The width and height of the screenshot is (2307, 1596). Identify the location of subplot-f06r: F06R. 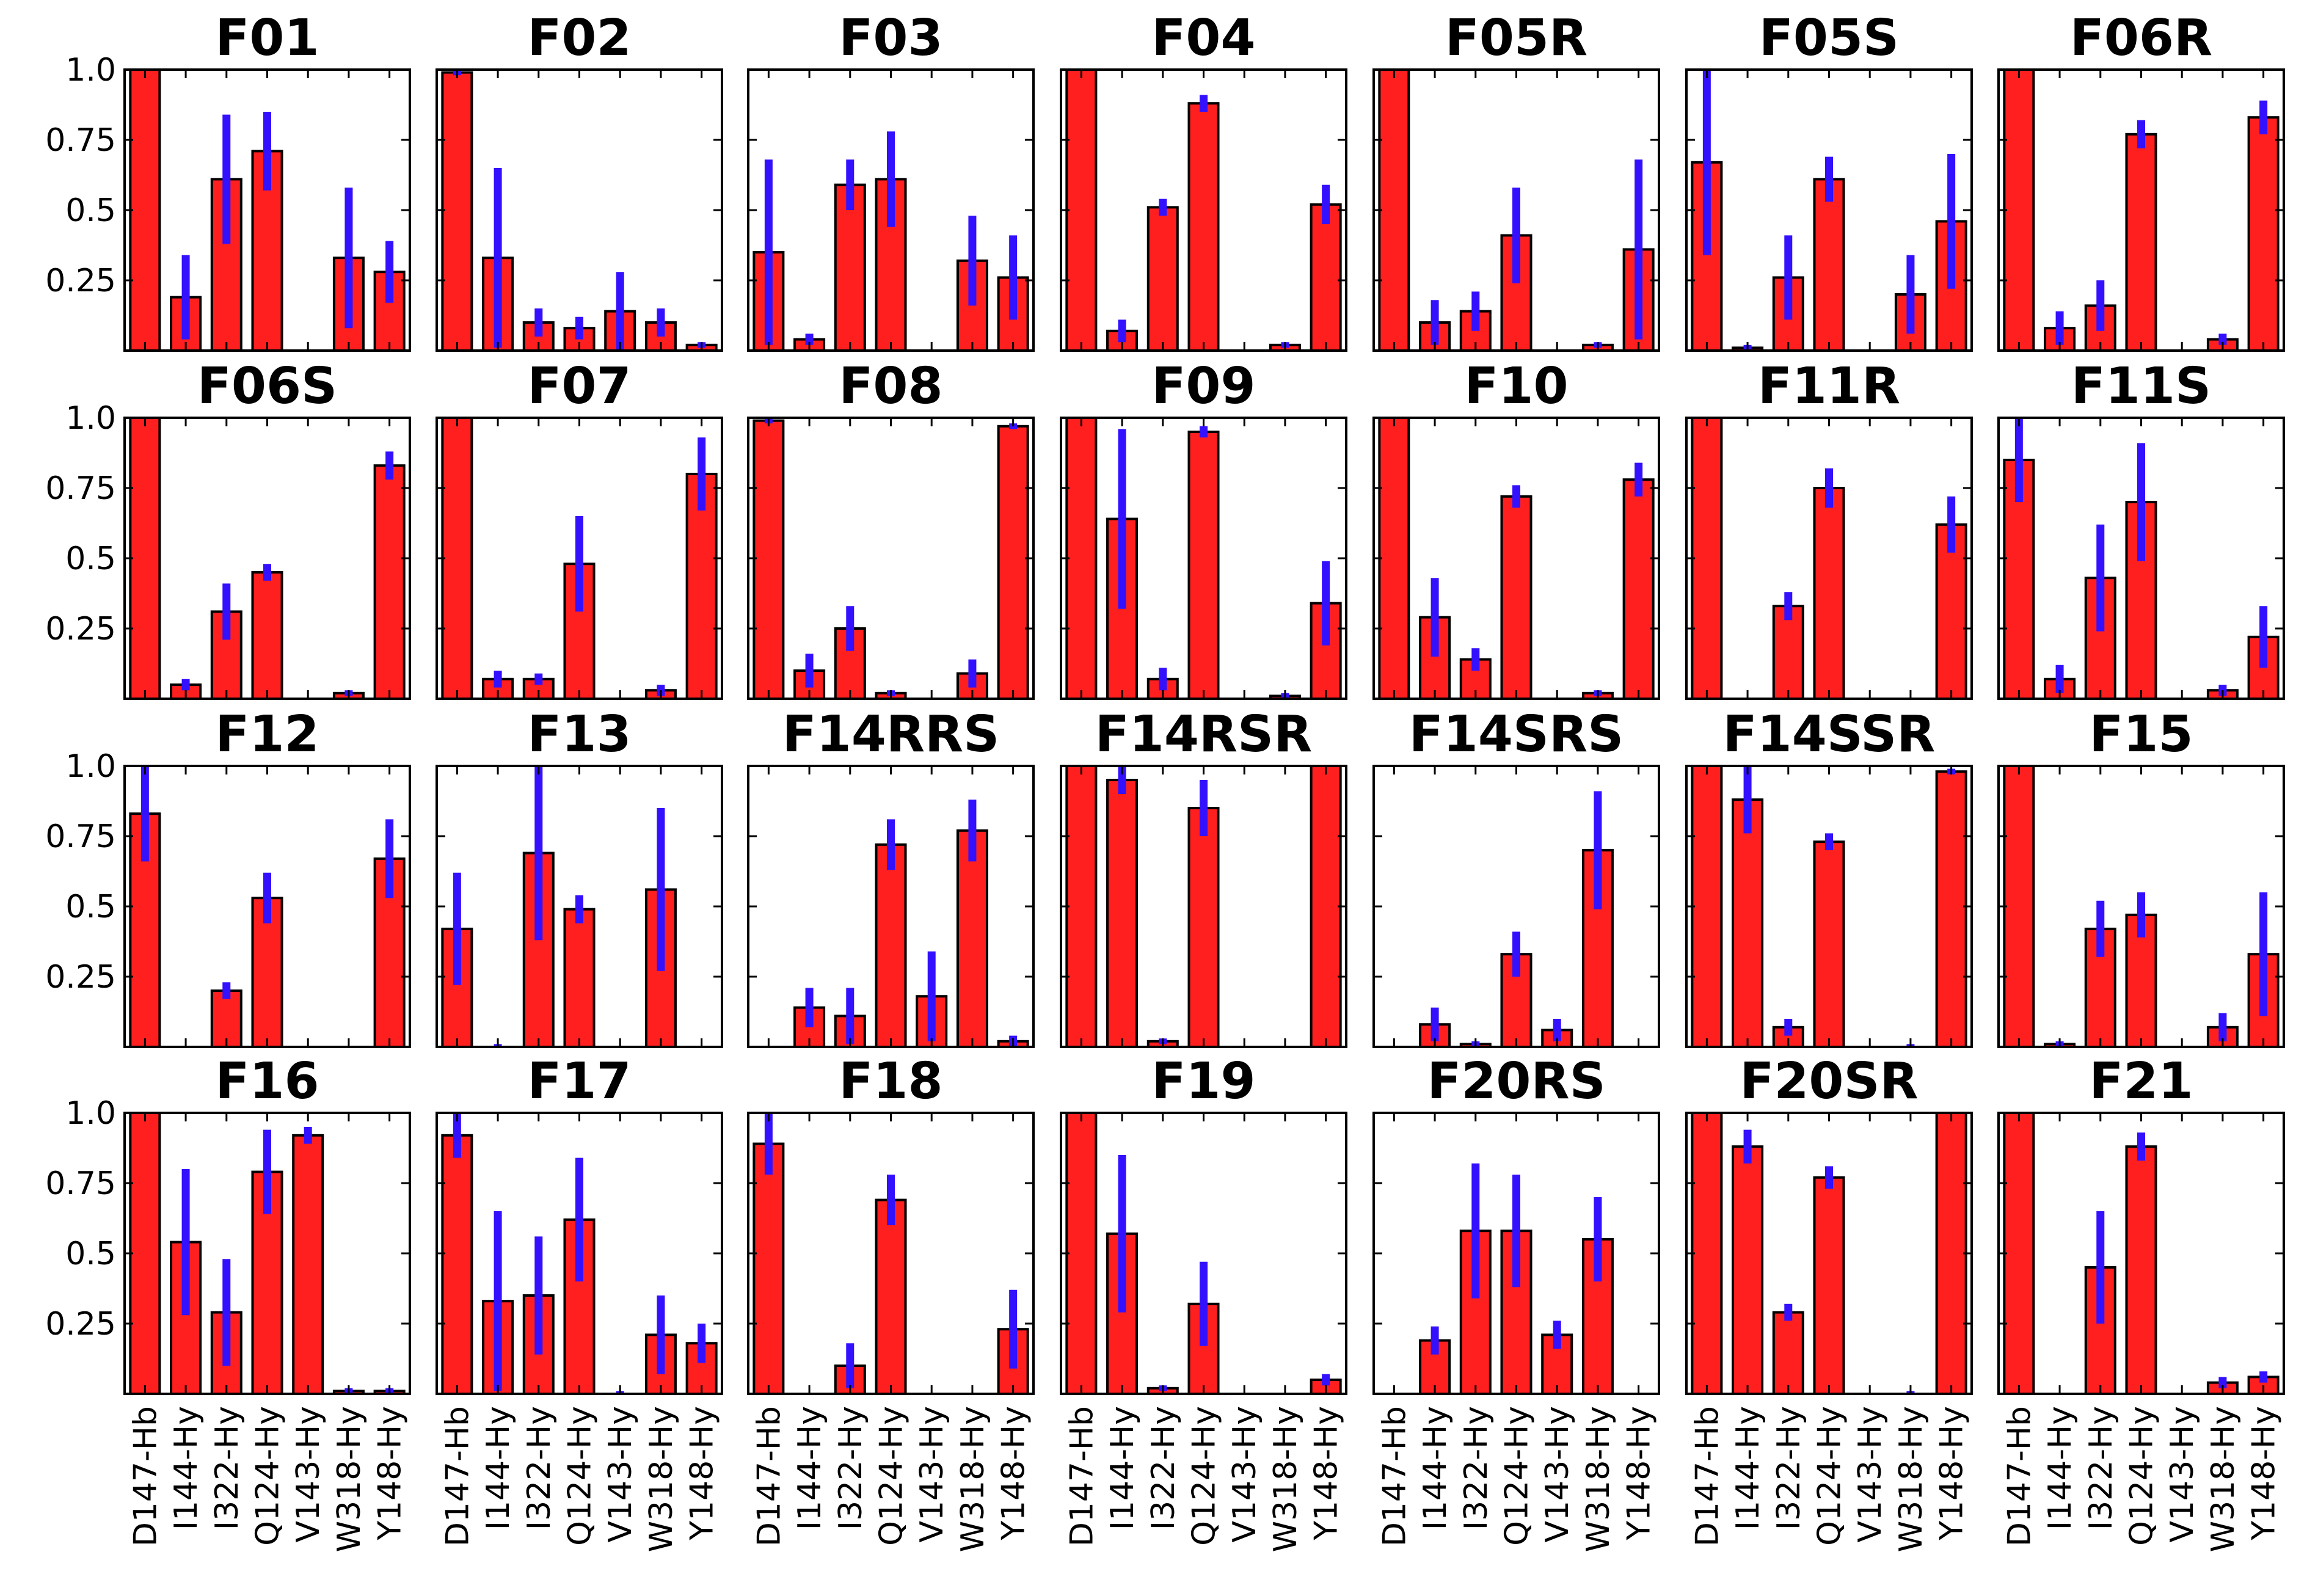
(2141, 181).